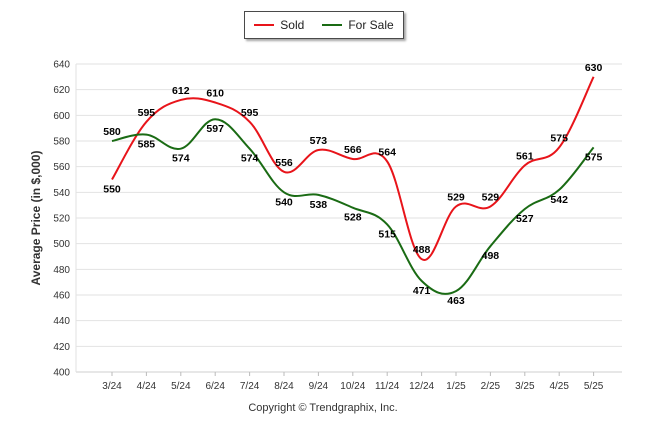  Describe the element at coordinates (215, 386) in the screenshot. I see `x-tick-label: 6/24` at that location.